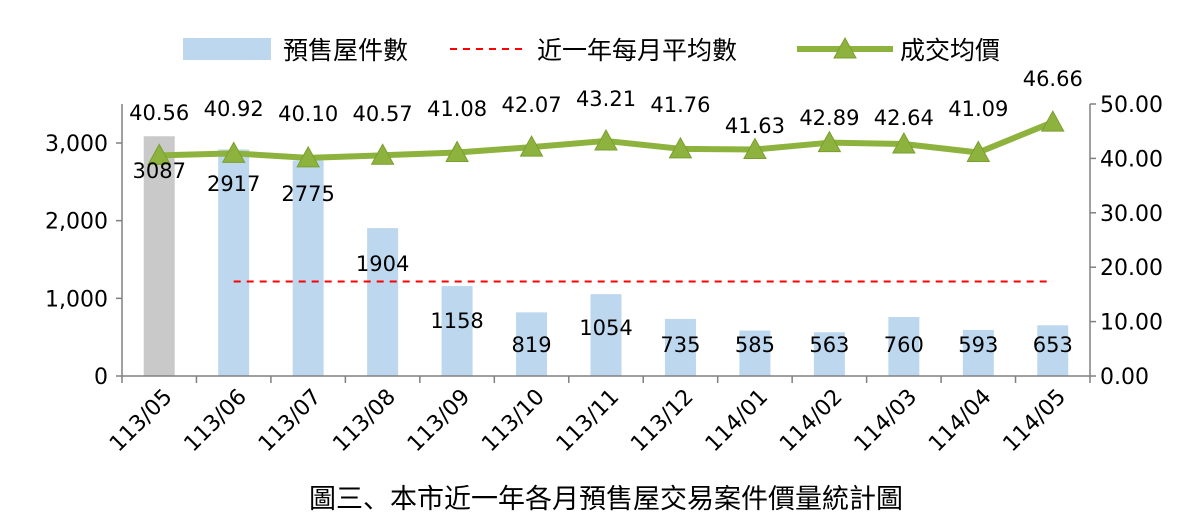 The image size is (1200, 521). I want to click on legend-label-line: 成交均價, so click(950, 50).